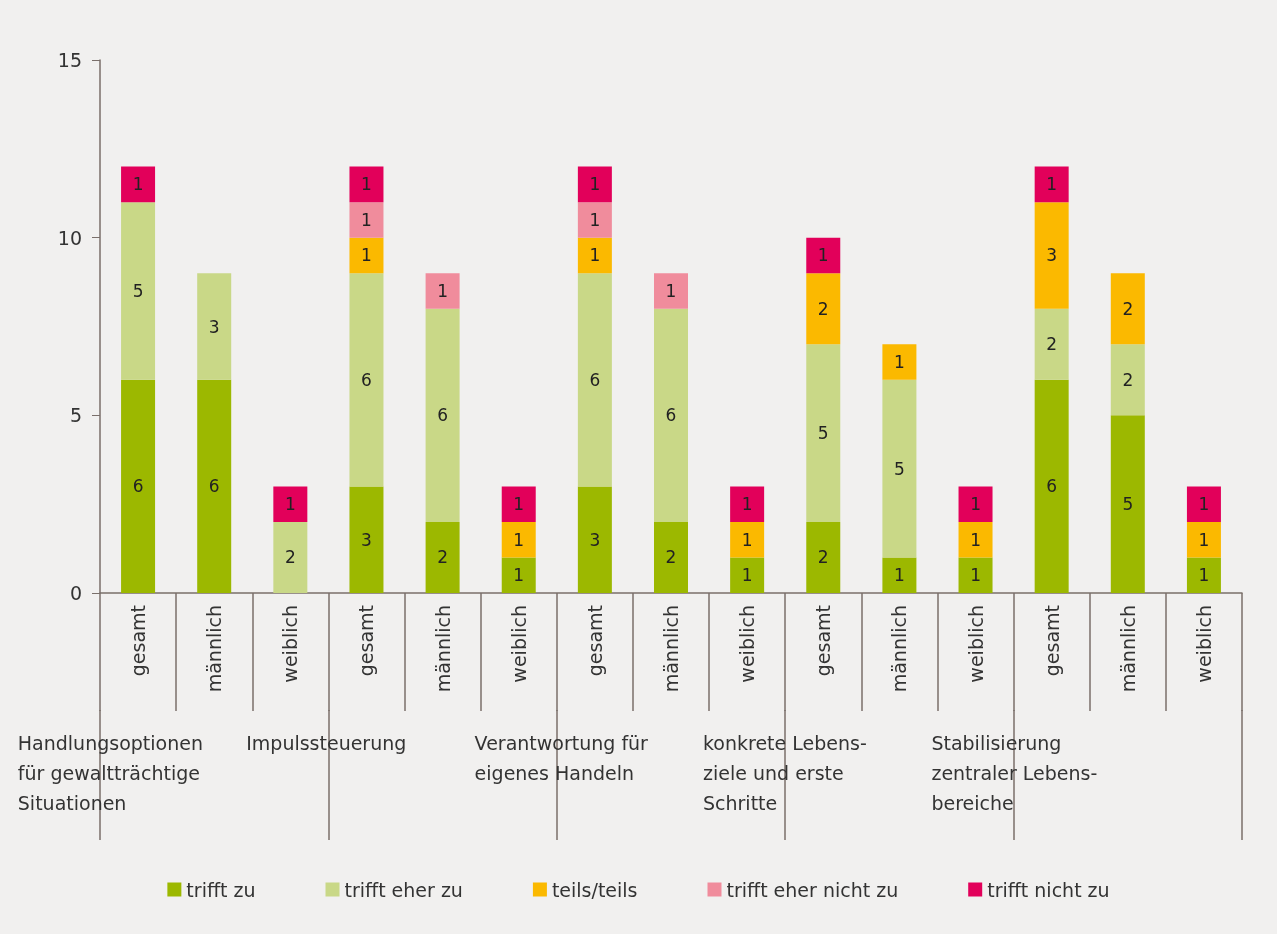 This screenshot has width=1277, height=934. I want to click on y-tick-label: 5, so click(75, 415).